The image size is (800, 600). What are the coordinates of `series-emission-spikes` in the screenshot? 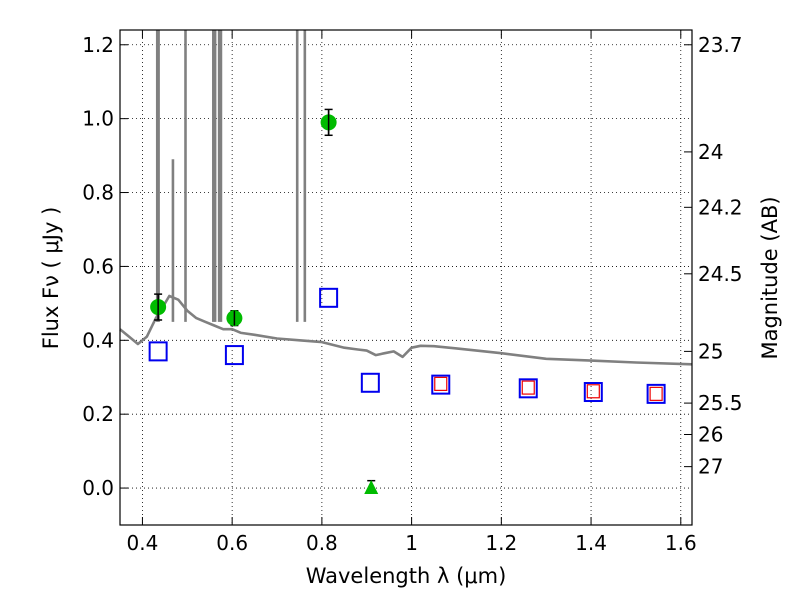 It's located at (231, 176).